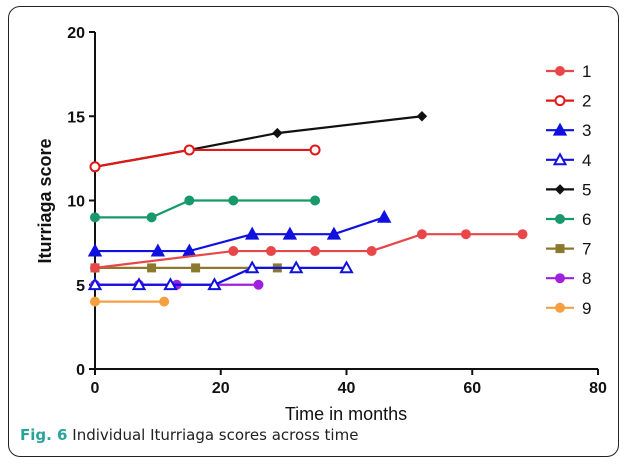 This screenshot has width=627, height=465. What do you see at coordinates (347, 388) in the screenshot?
I see `x-tick-label: 40` at bounding box center [347, 388].